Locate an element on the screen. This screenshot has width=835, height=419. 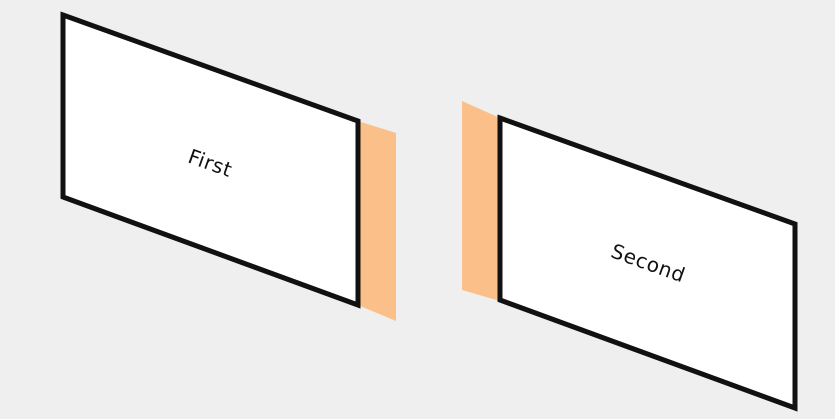
first-card-side-panel is located at coordinates (377, 221).